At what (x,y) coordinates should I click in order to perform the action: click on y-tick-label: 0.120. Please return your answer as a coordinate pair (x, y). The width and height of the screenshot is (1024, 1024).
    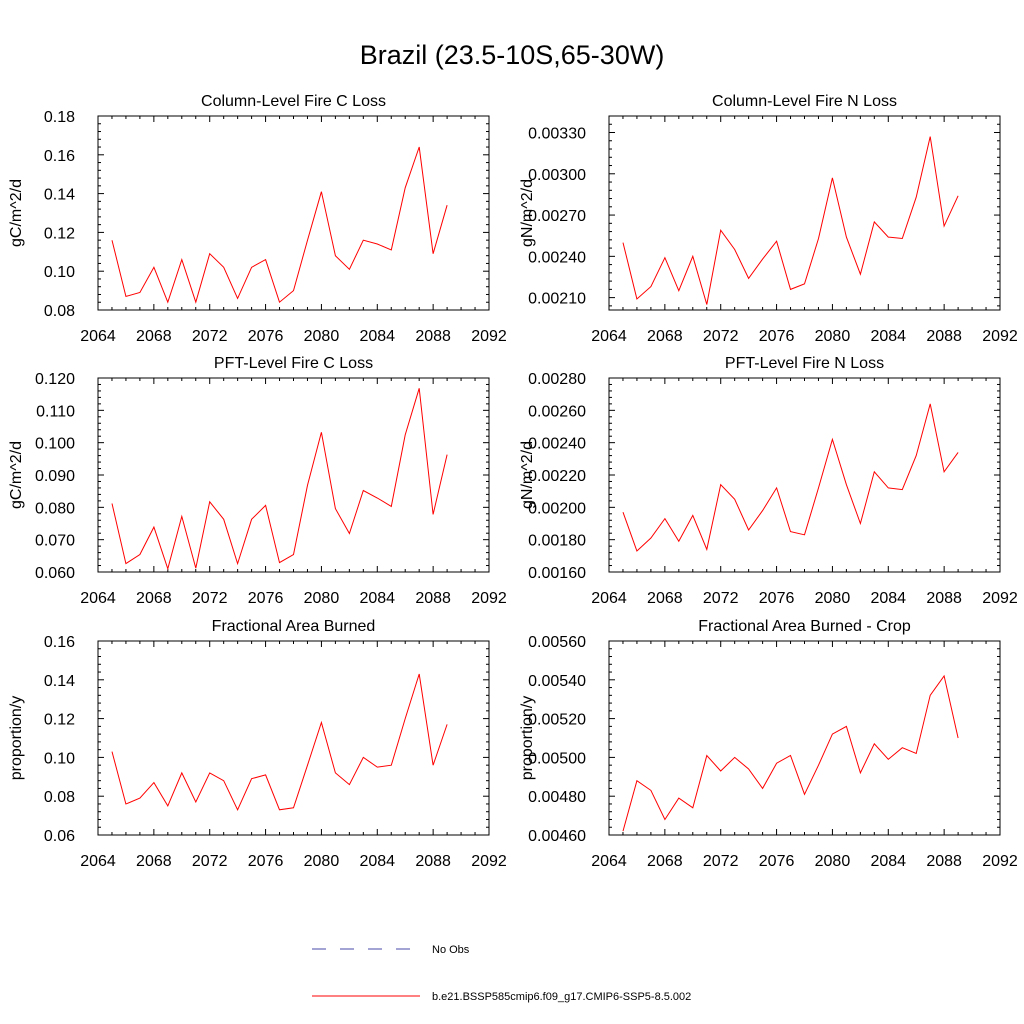
    Looking at the image, I should click on (55, 379).